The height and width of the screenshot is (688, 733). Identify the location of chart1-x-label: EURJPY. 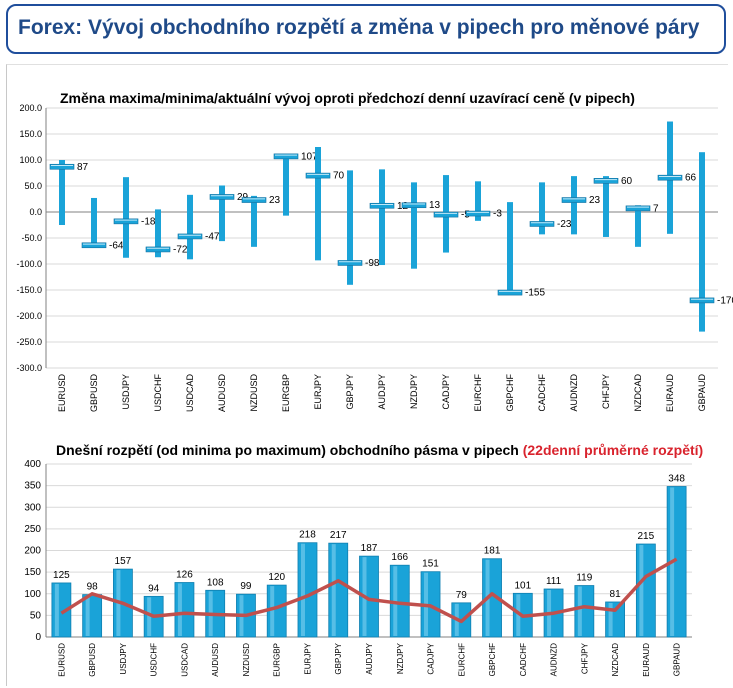
(318, 392).